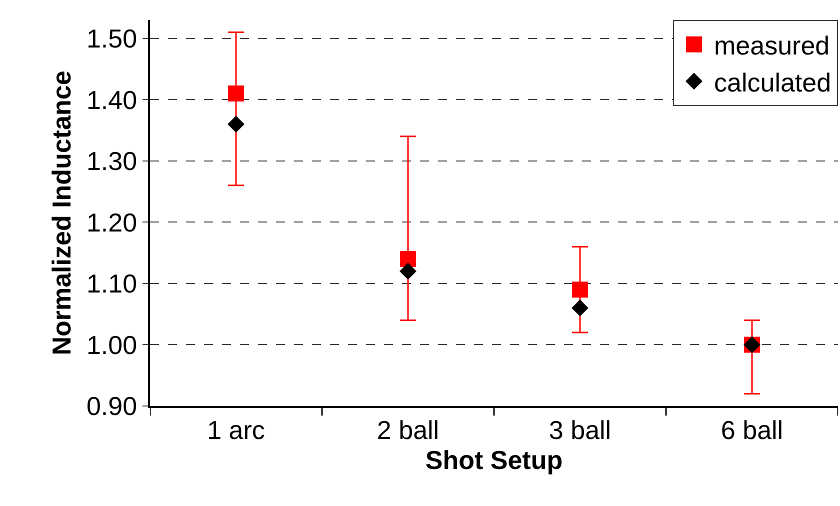  Describe the element at coordinates (112, 99) in the screenshot. I see `y-tick-label: 1.40` at that location.